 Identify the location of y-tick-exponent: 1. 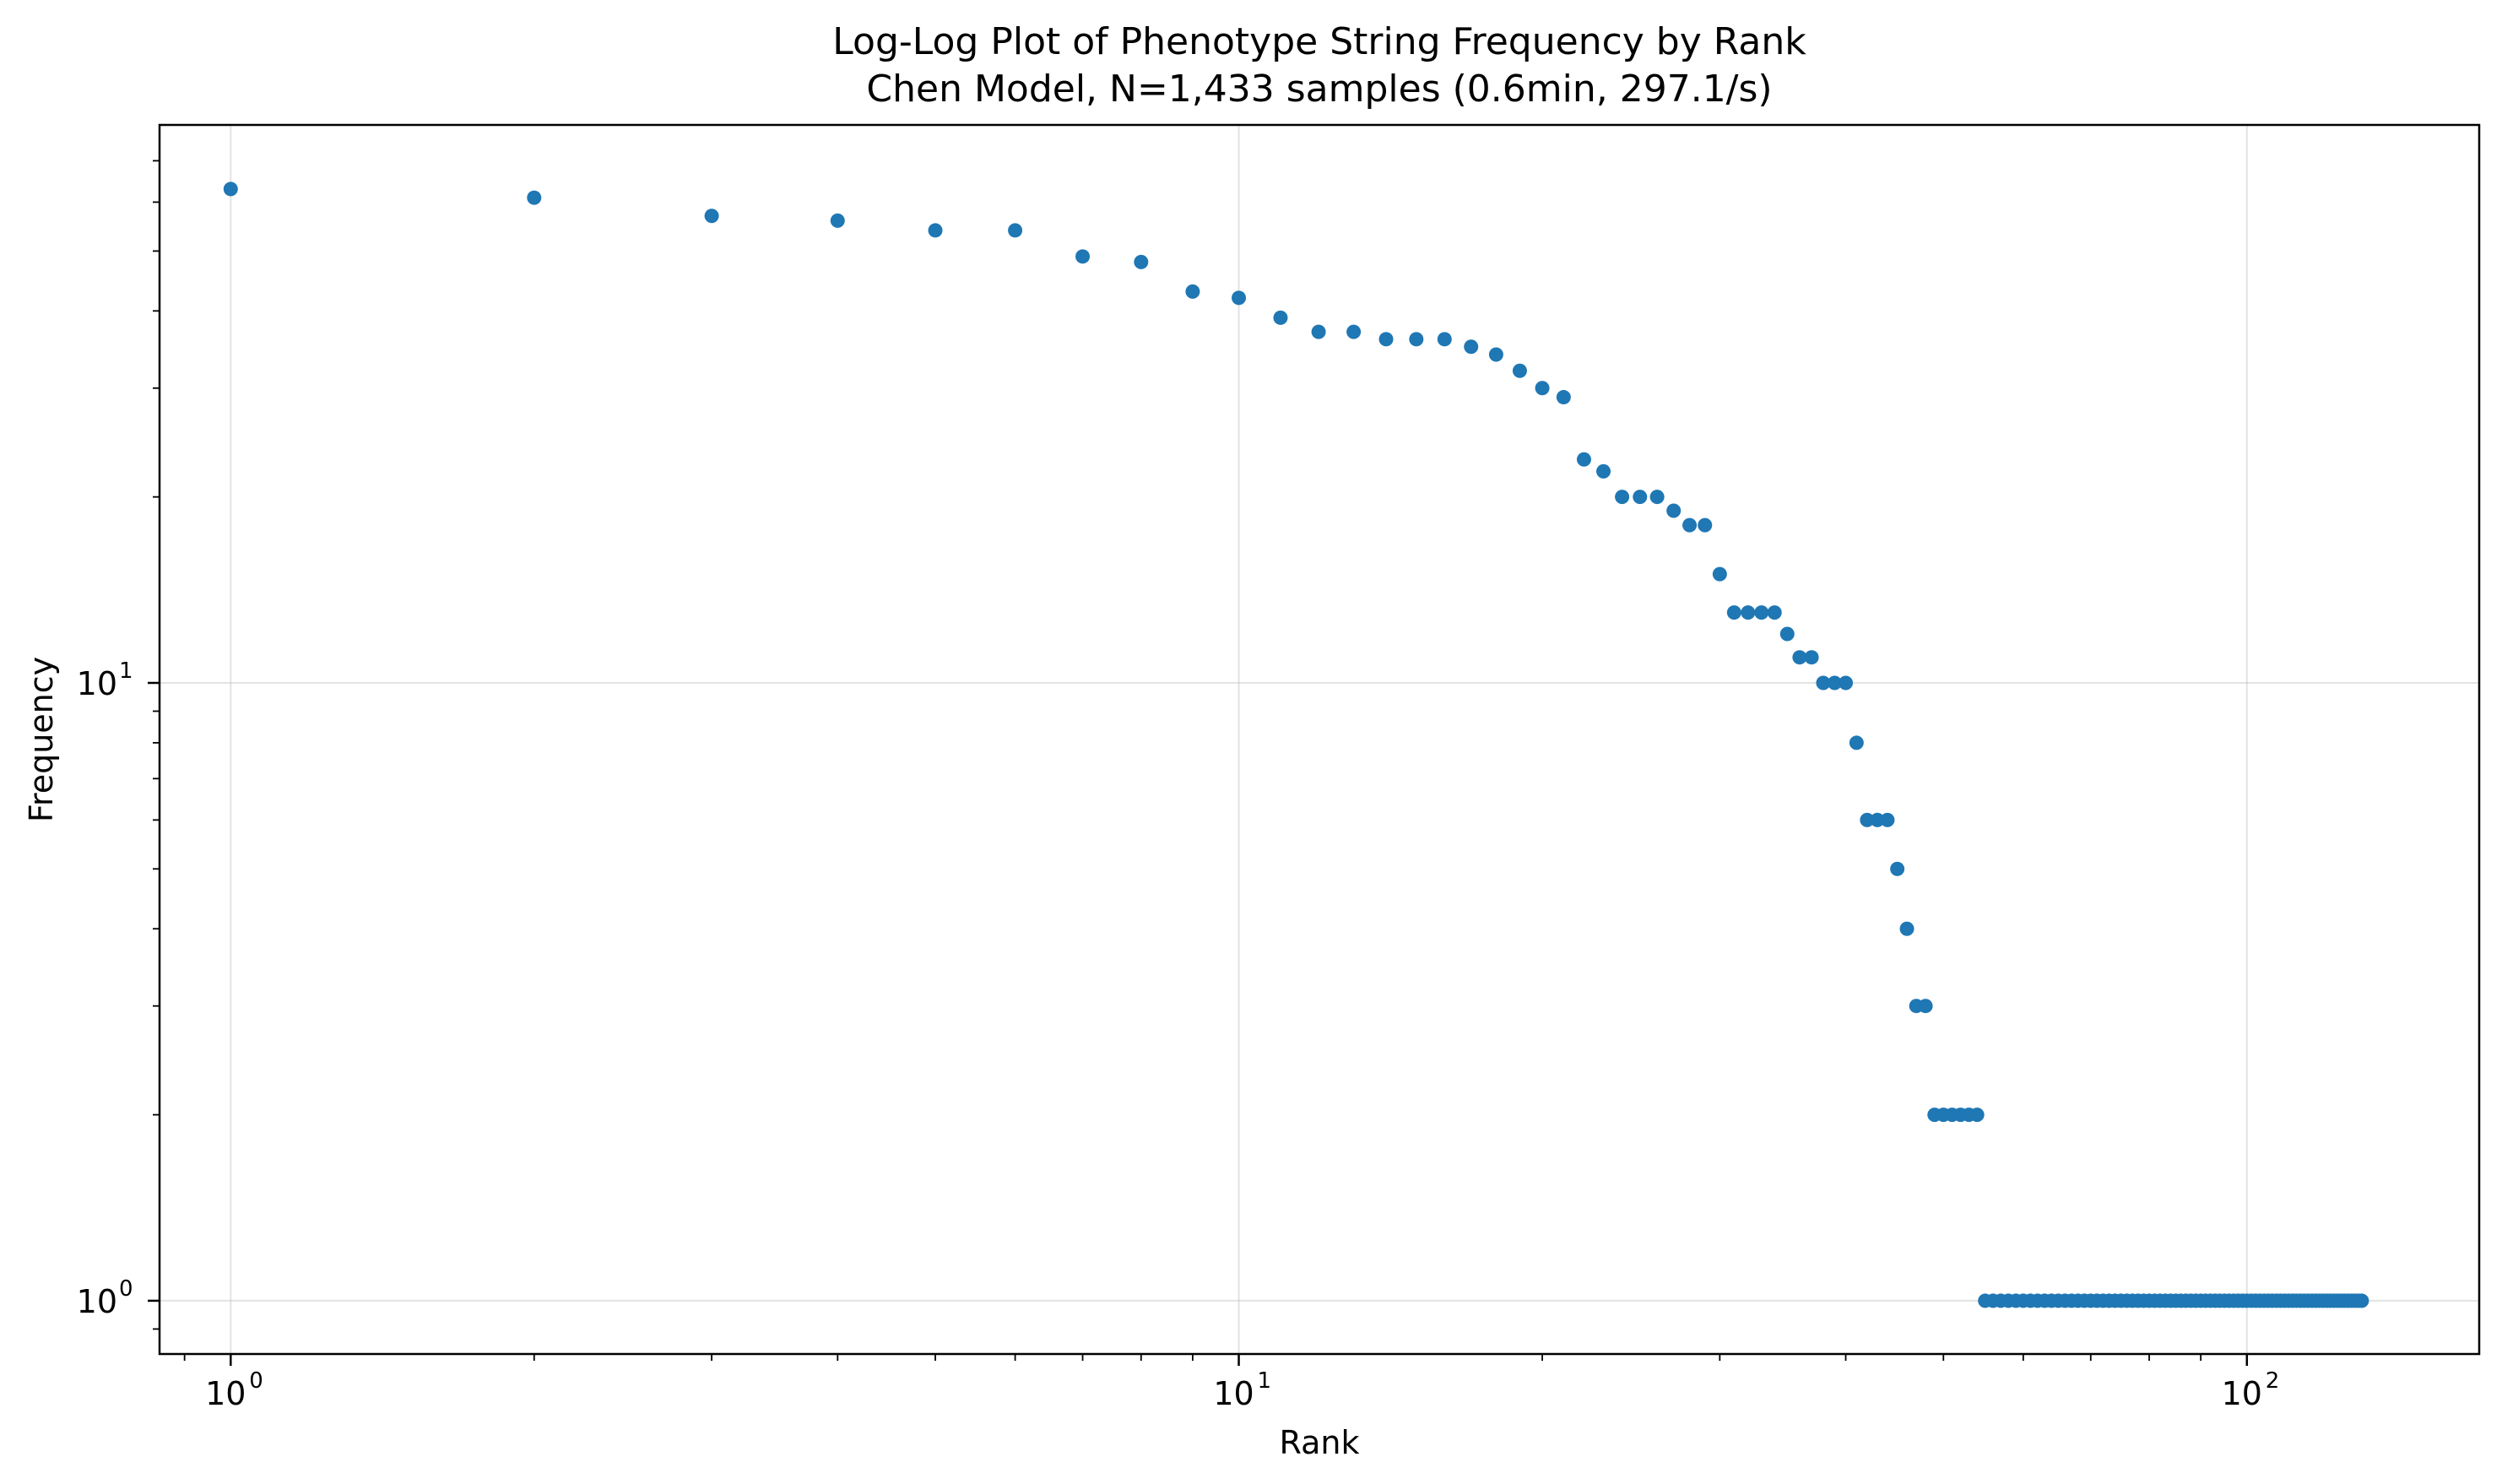
(126, 671).